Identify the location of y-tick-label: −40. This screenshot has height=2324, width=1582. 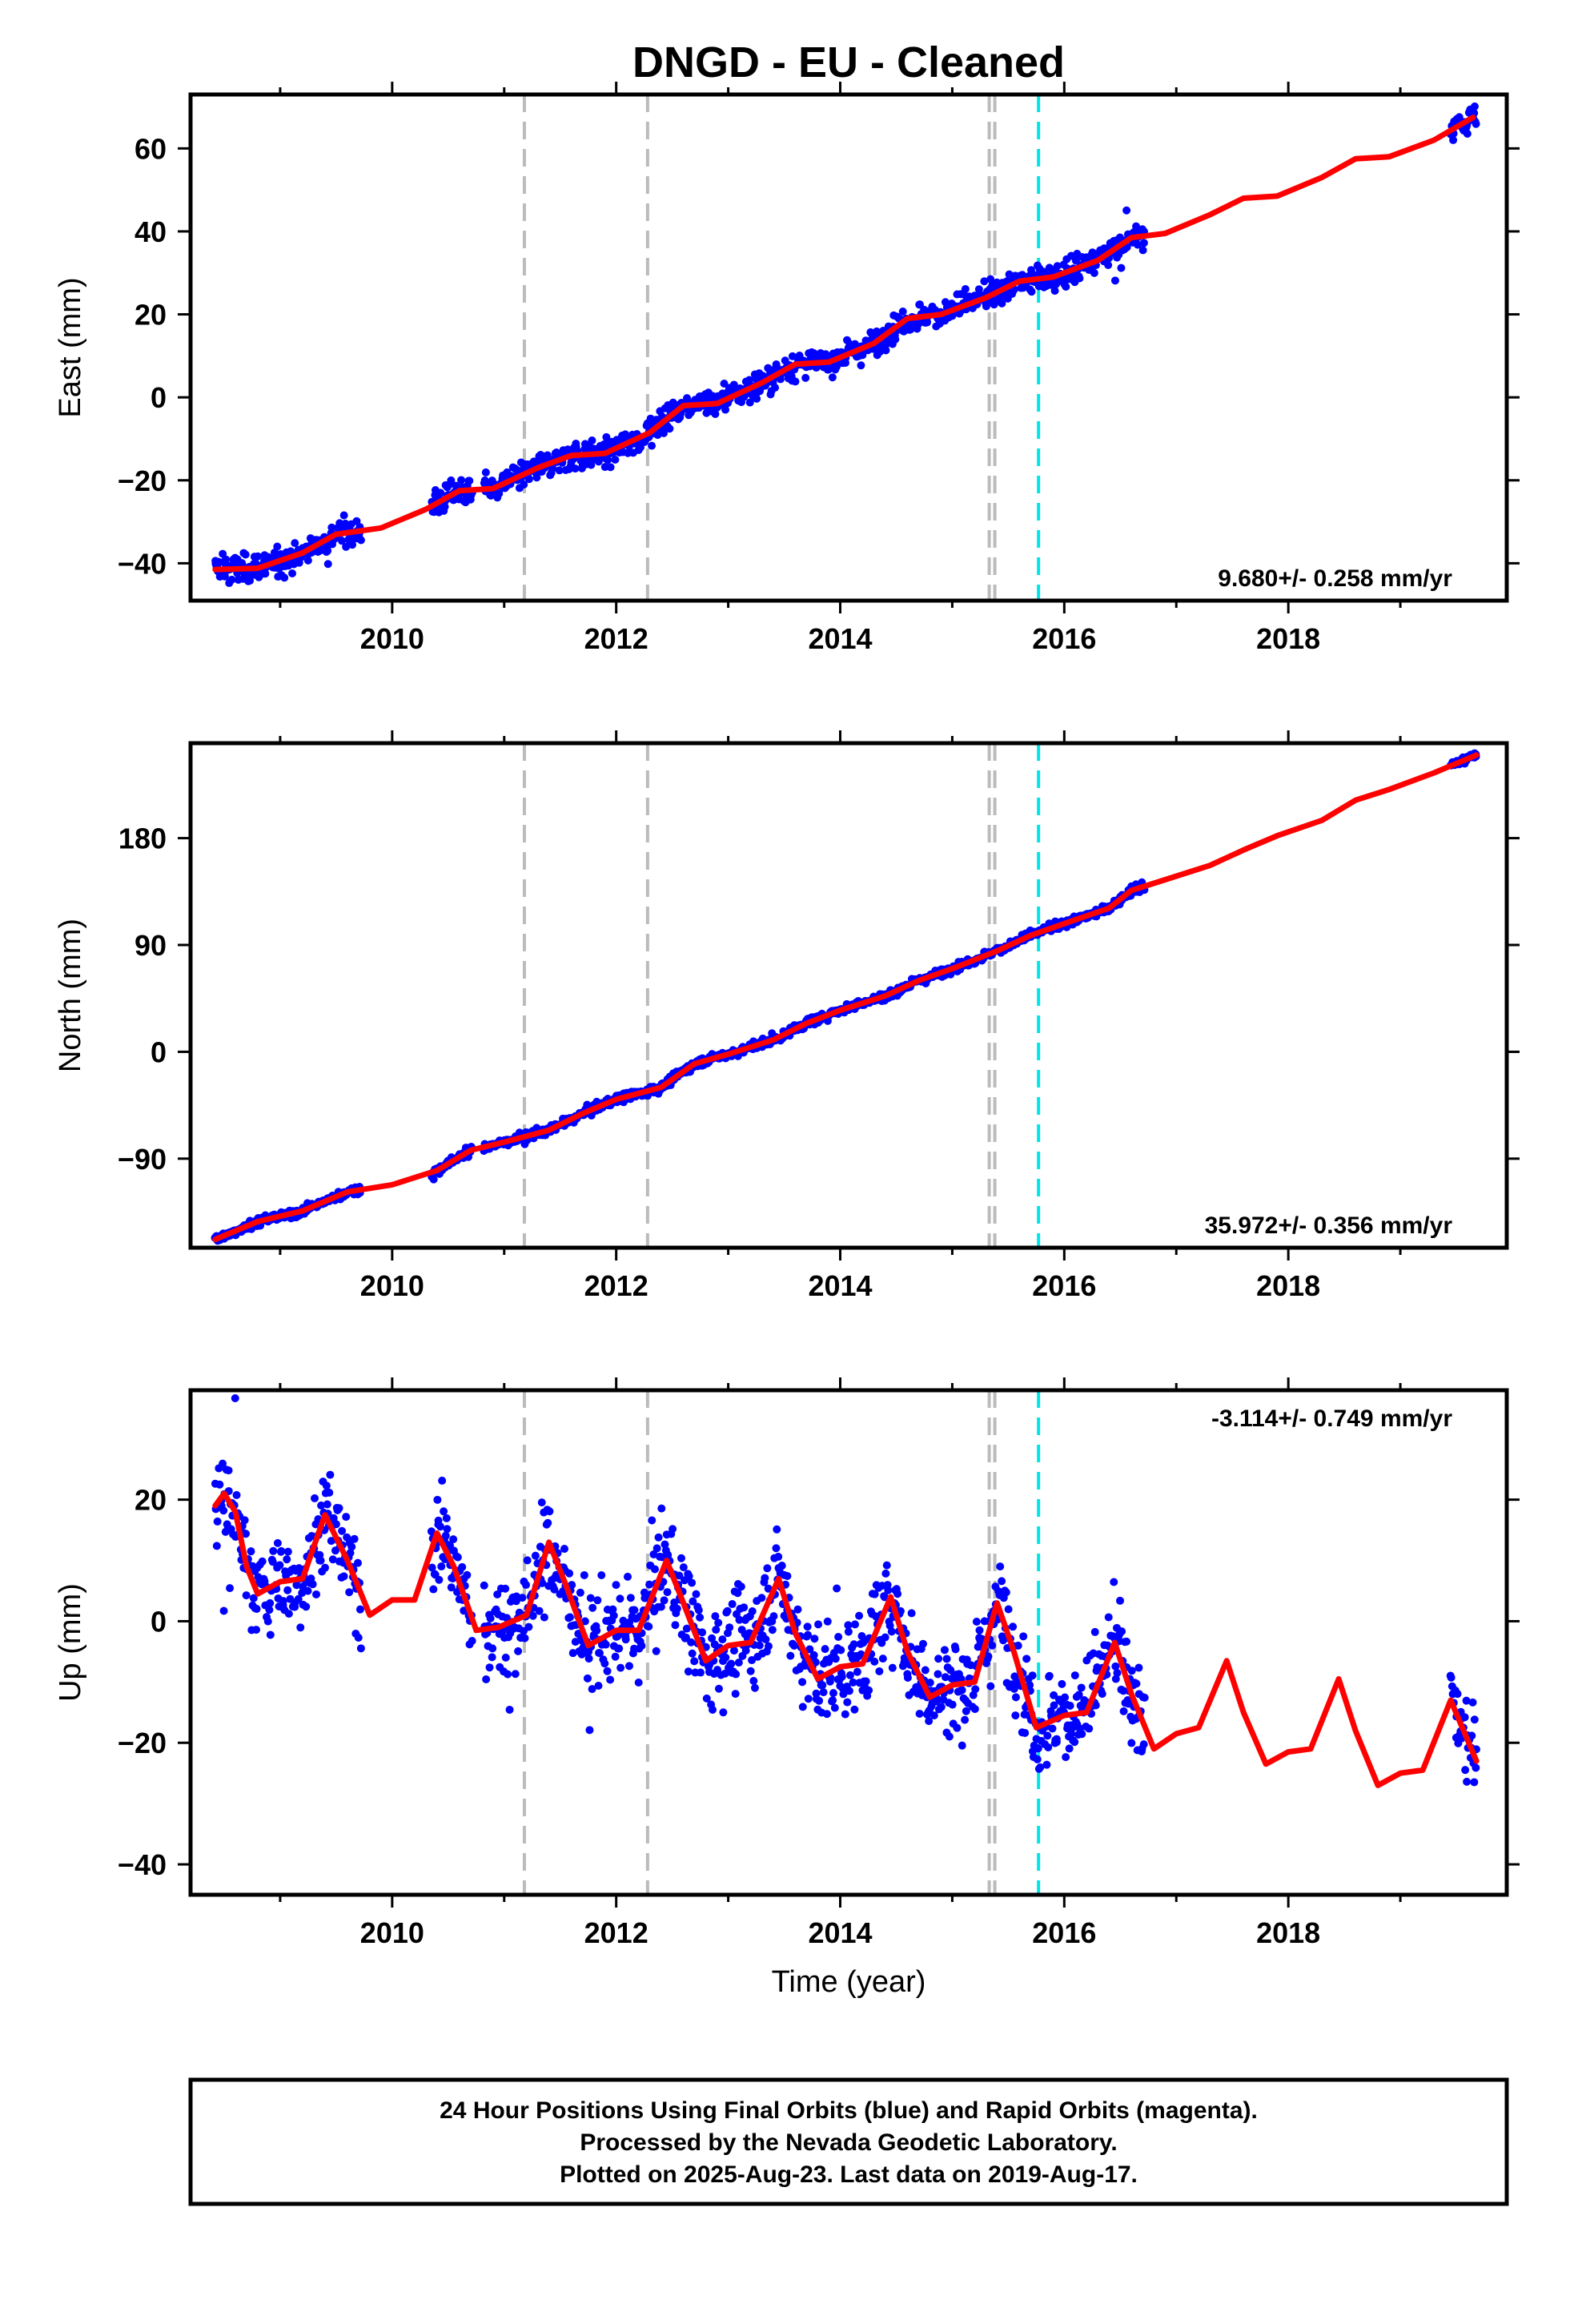
(142, 1864).